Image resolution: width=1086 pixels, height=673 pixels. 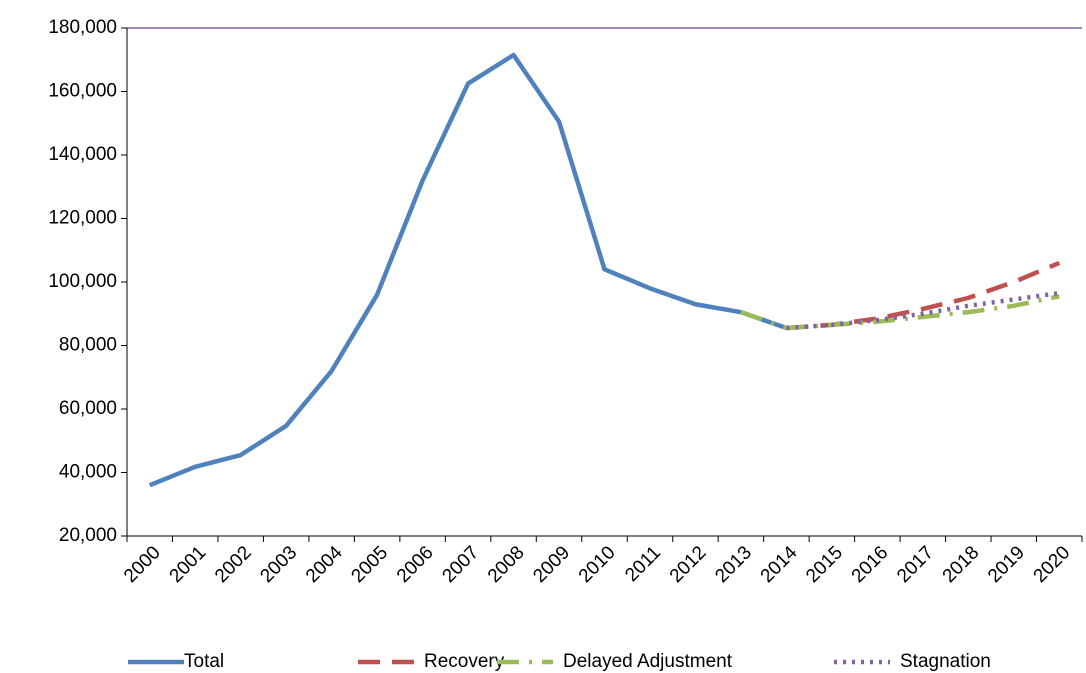 I want to click on x-tick-label: 2002, so click(x=233, y=564).